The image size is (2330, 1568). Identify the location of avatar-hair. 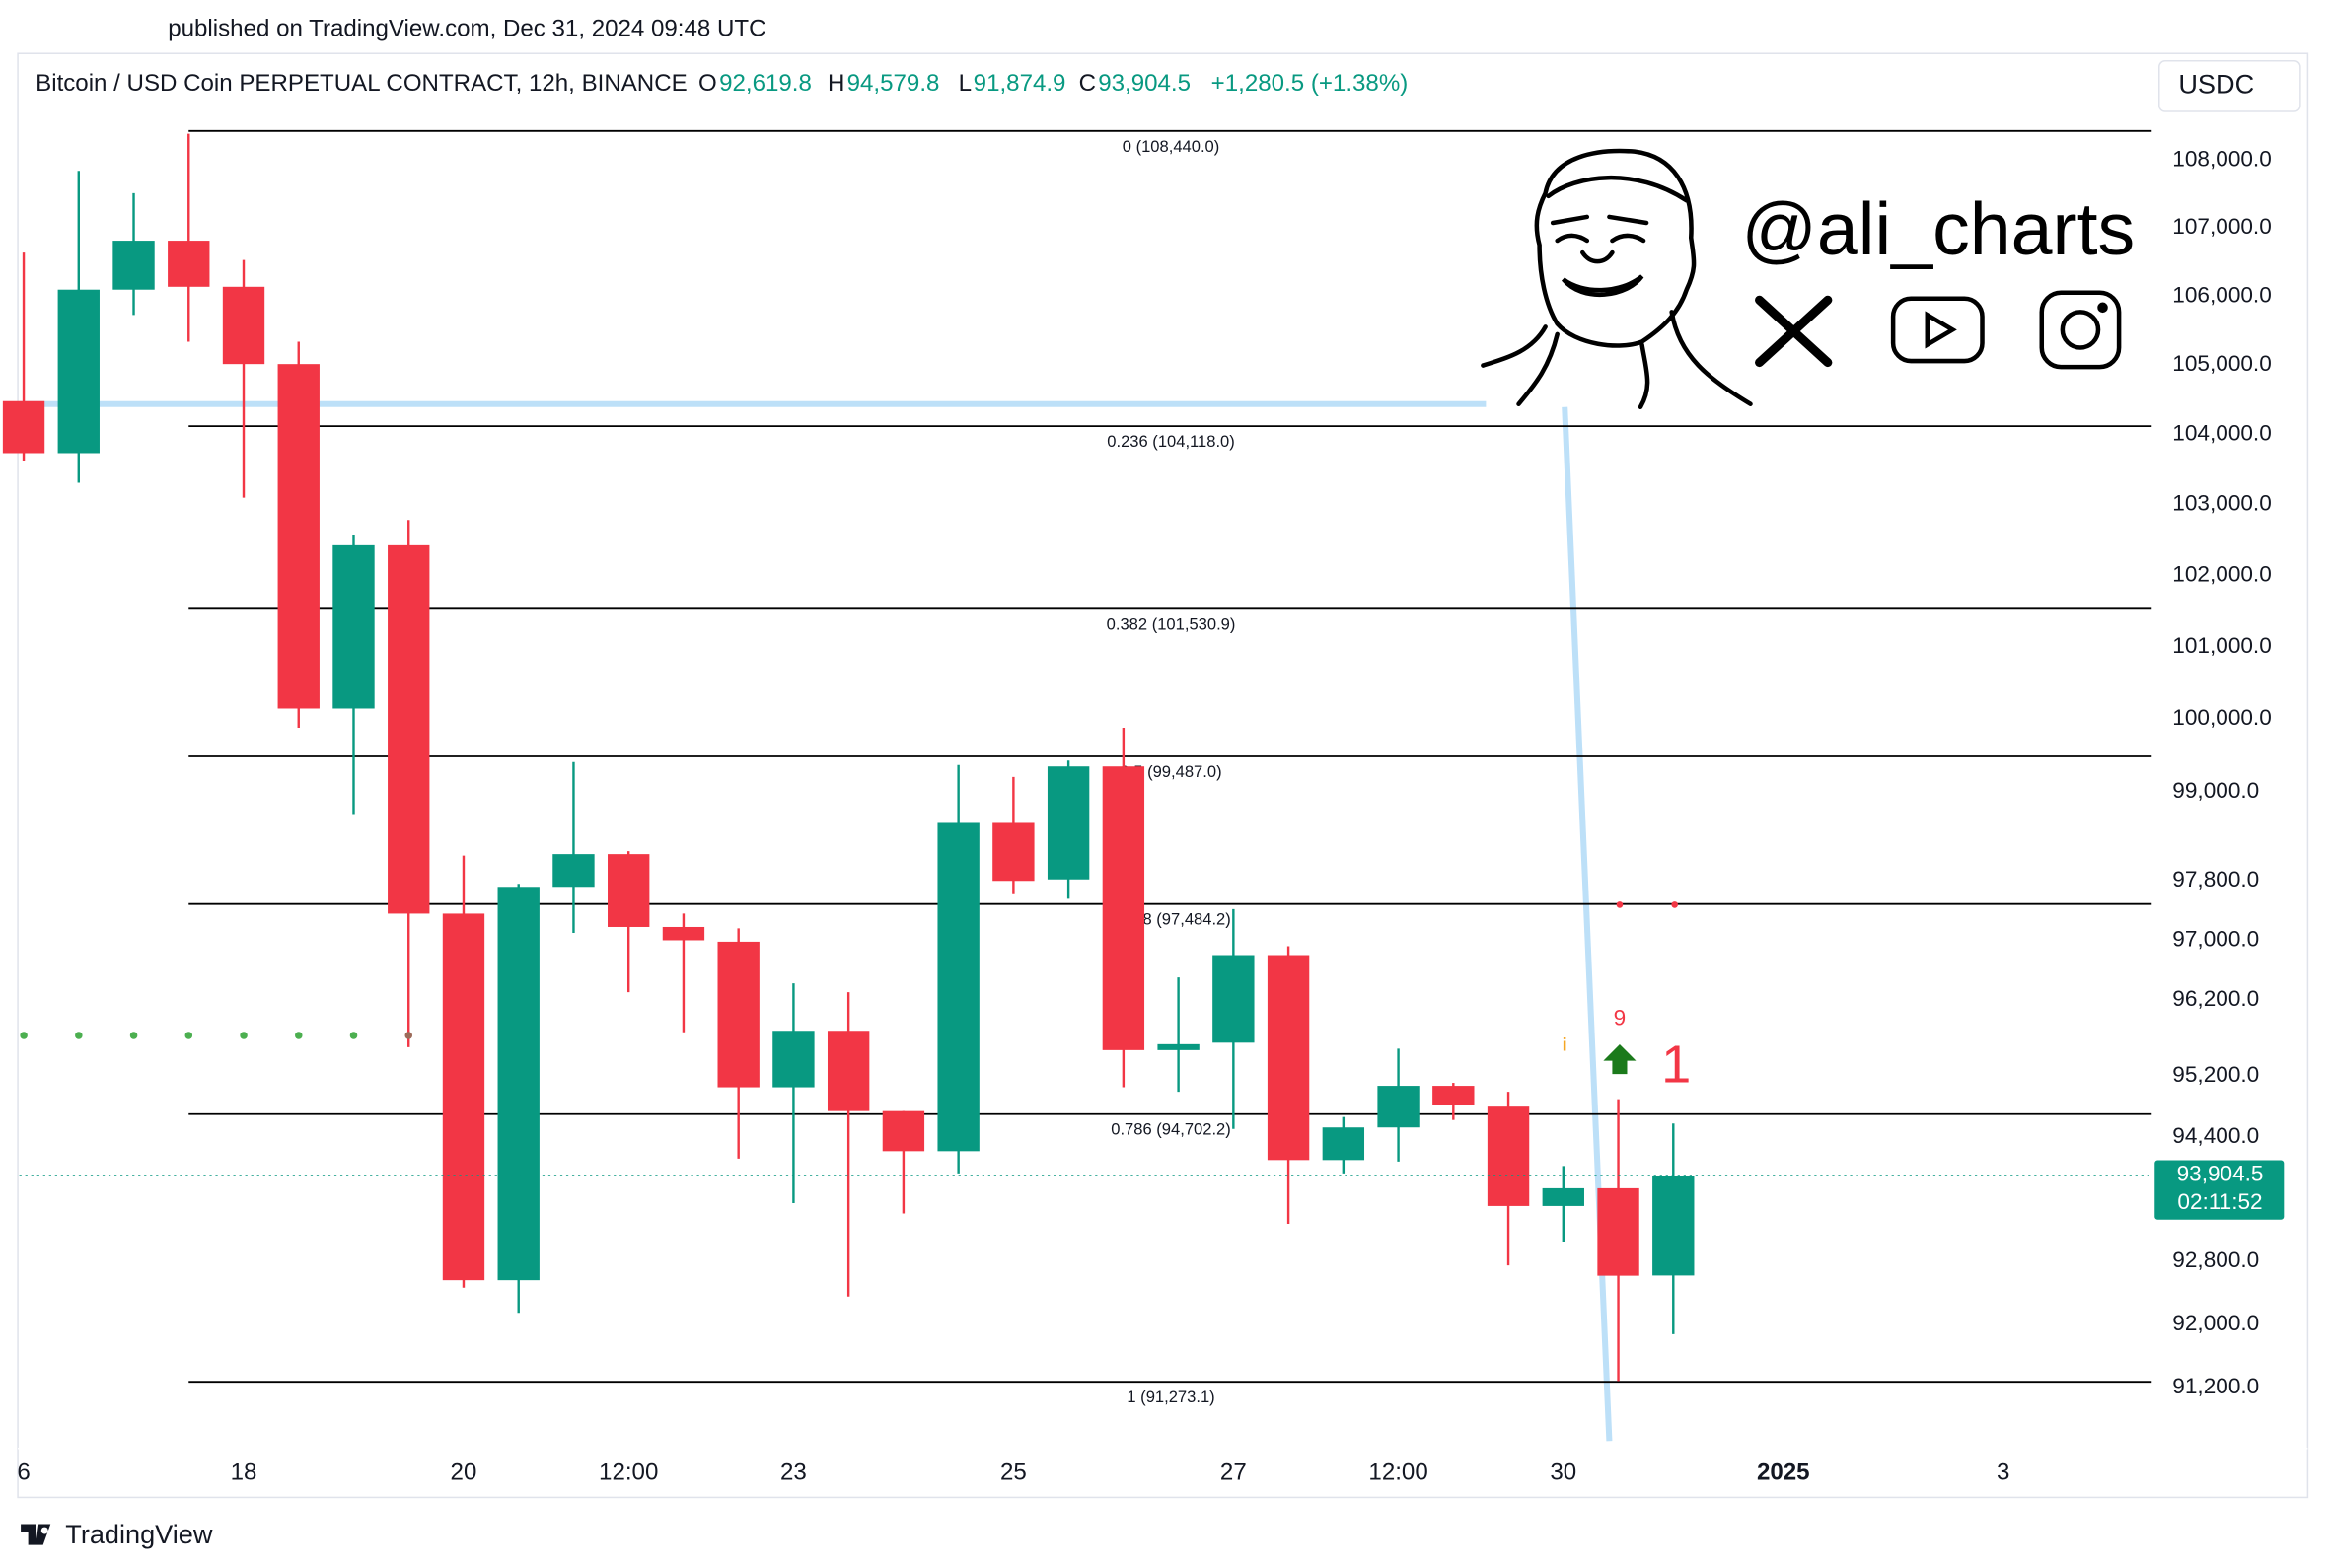
(1618, 189).